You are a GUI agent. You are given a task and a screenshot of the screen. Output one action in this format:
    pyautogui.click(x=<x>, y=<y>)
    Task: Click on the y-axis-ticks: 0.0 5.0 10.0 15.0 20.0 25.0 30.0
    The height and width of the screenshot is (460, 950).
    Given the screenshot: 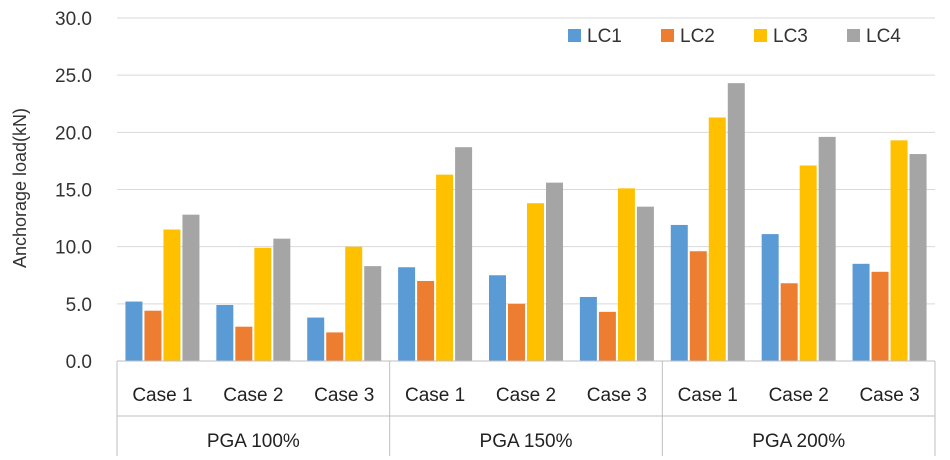 What is the action you would take?
    pyautogui.click(x=73, y=191)
    